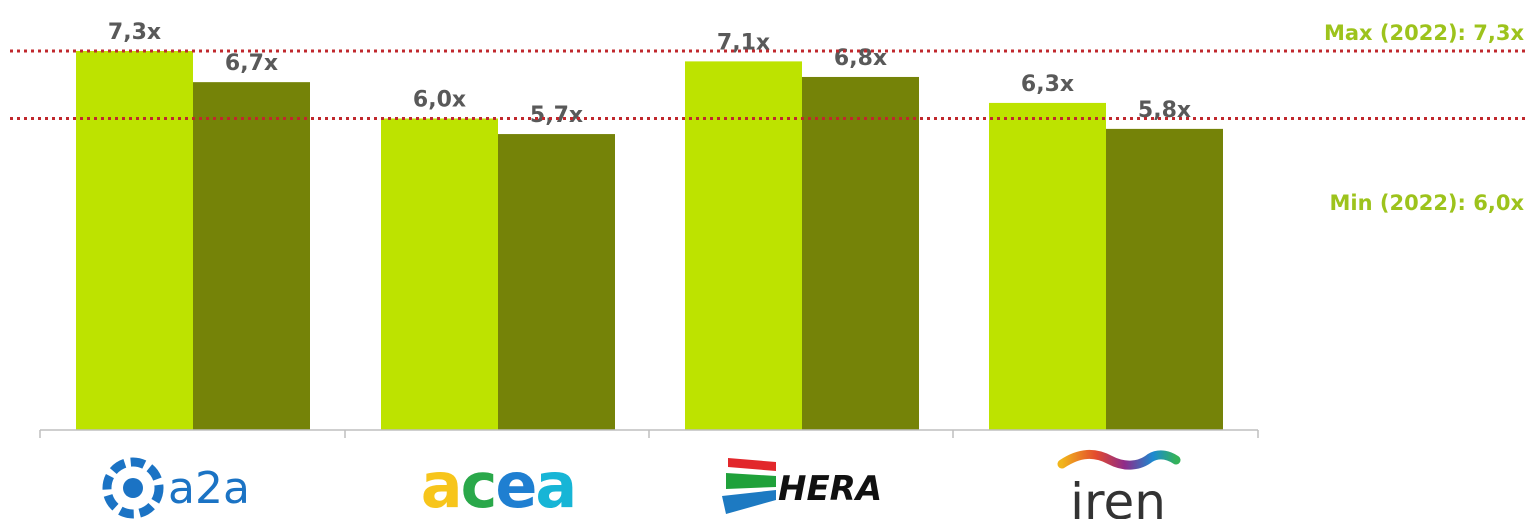 Image resolution: width=1532 pixels, height=519 pixels. I want to click on a2a-logo-icon, so click(133, 488).